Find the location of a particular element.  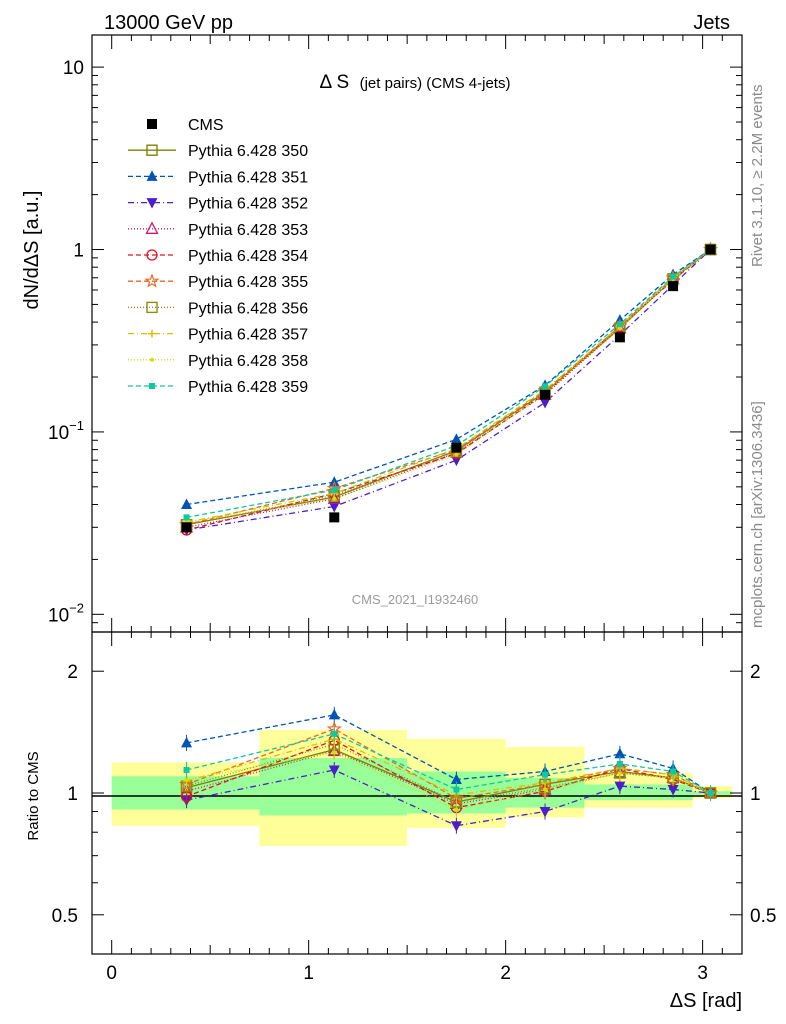

analysis-watermark: CMS_2021_I1932460 is located at coordinates (415, 599).